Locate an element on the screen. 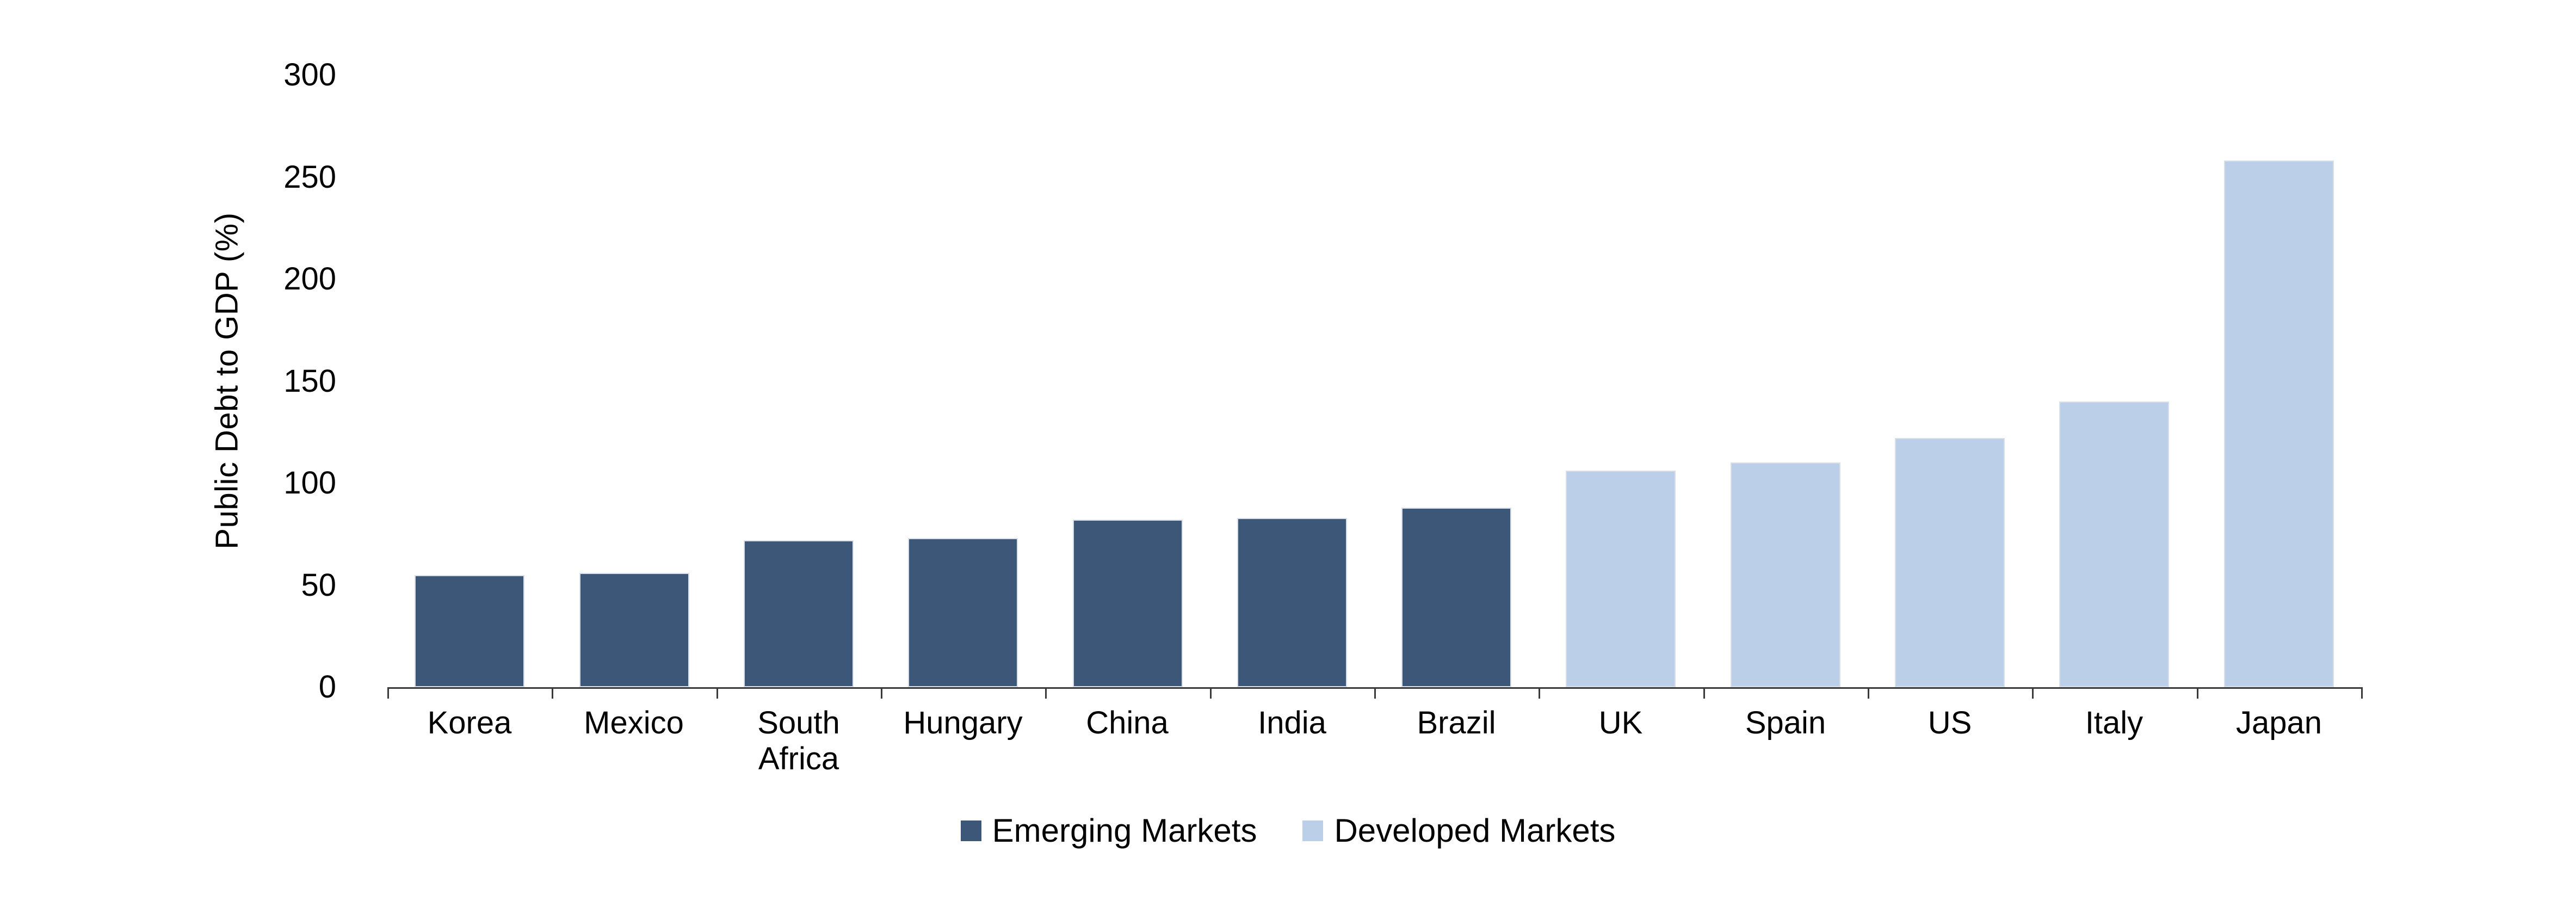 The height and width of the screenshot is (907, 2576). bar-brazil is located at coordinates (1456, 597).